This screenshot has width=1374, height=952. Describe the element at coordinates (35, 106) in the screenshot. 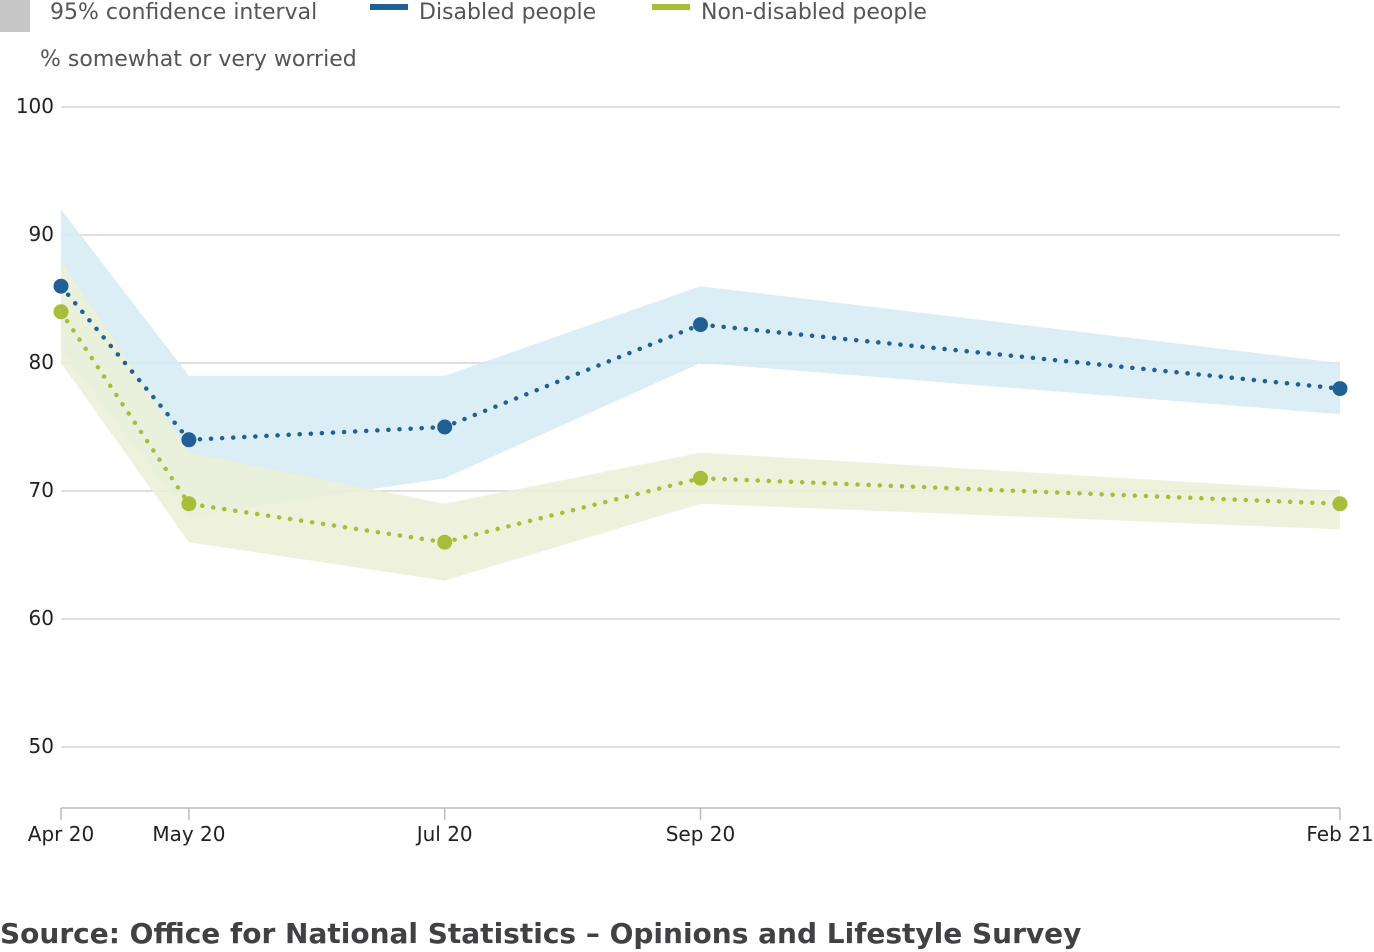

I see `y-tick-label-100: 100` at that location.